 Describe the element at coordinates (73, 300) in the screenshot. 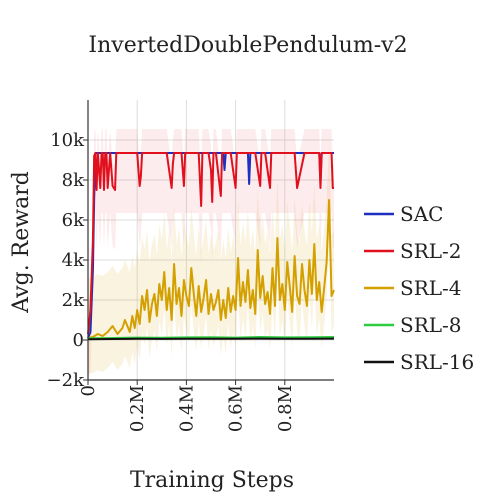

I see `y-tick-label: 2k` at that location.